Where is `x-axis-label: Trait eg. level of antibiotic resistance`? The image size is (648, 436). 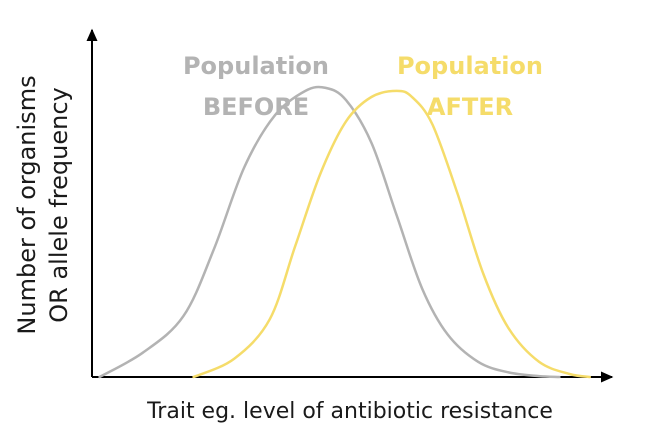 x-axis-label: Trait eg. level of antibiotic resistance is located at coordinates (349, 411).